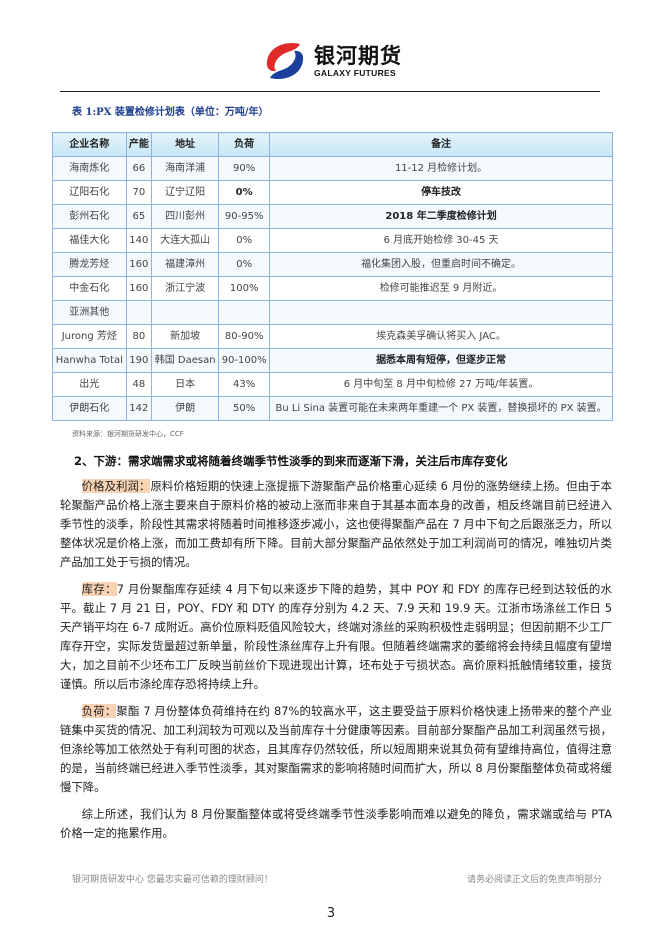  What do you see at coordinates (185, 336) in the screenshot?
I see `cell-location: 新加坡` at bounding box center [185, 336].